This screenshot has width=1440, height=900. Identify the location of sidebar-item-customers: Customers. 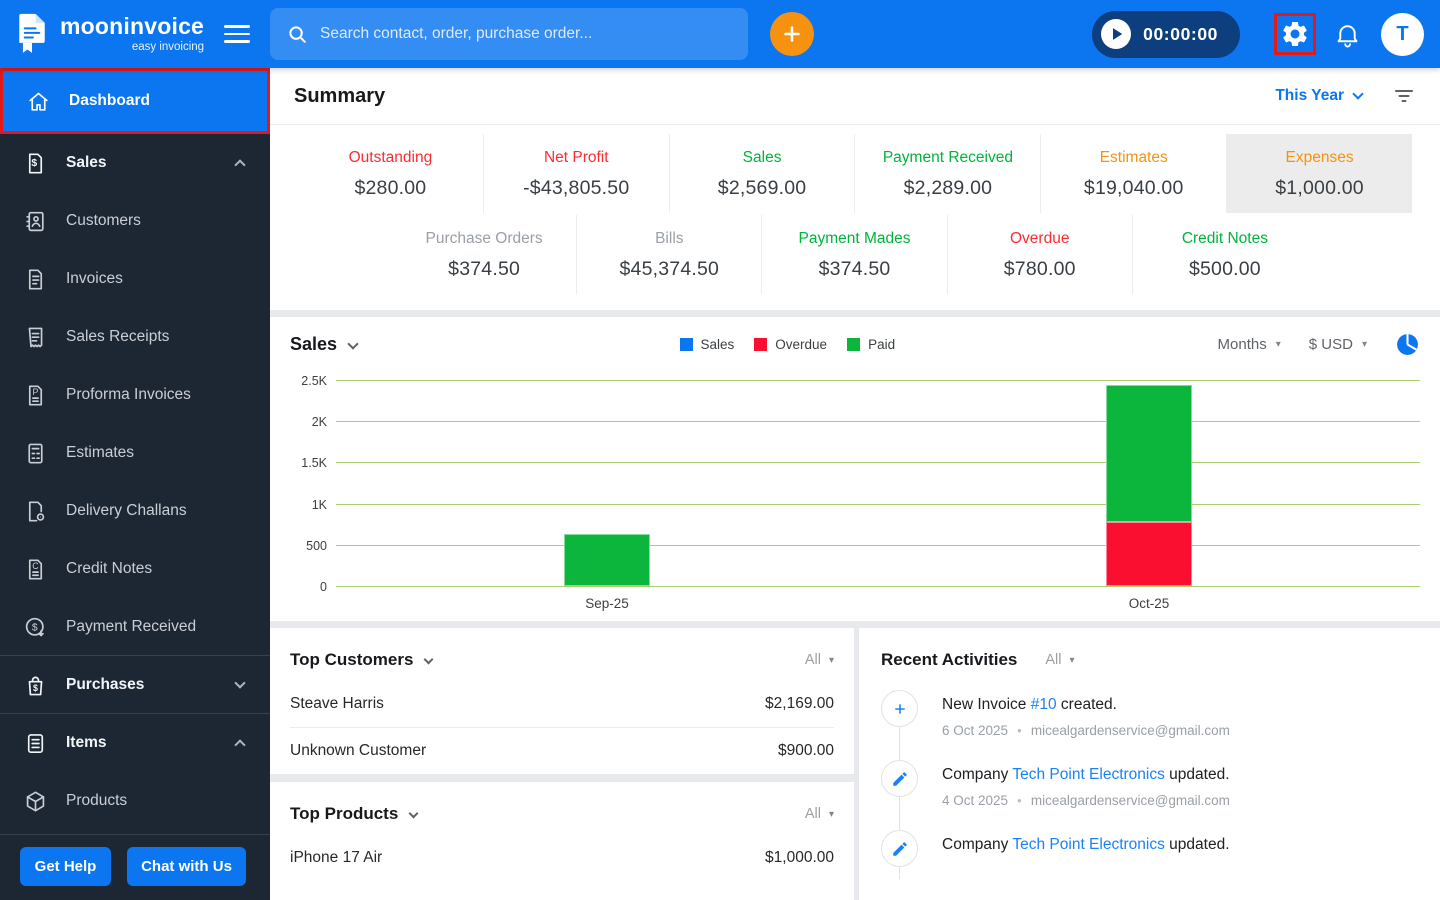
(135, 221).